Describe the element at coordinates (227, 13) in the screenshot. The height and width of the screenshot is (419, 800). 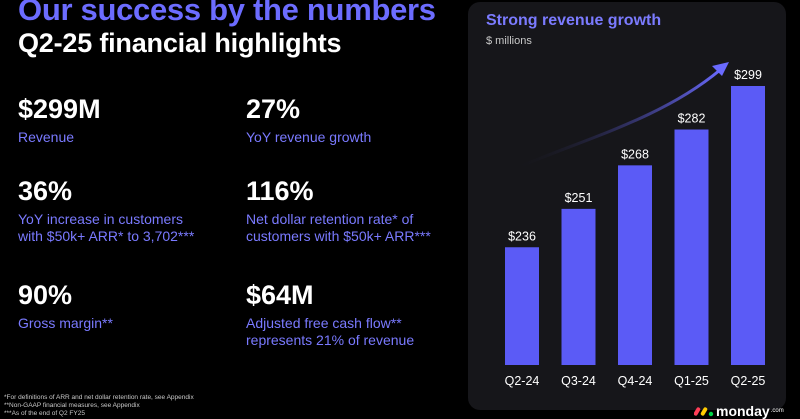
I see `page-title: Our success by the numbers` at that location.